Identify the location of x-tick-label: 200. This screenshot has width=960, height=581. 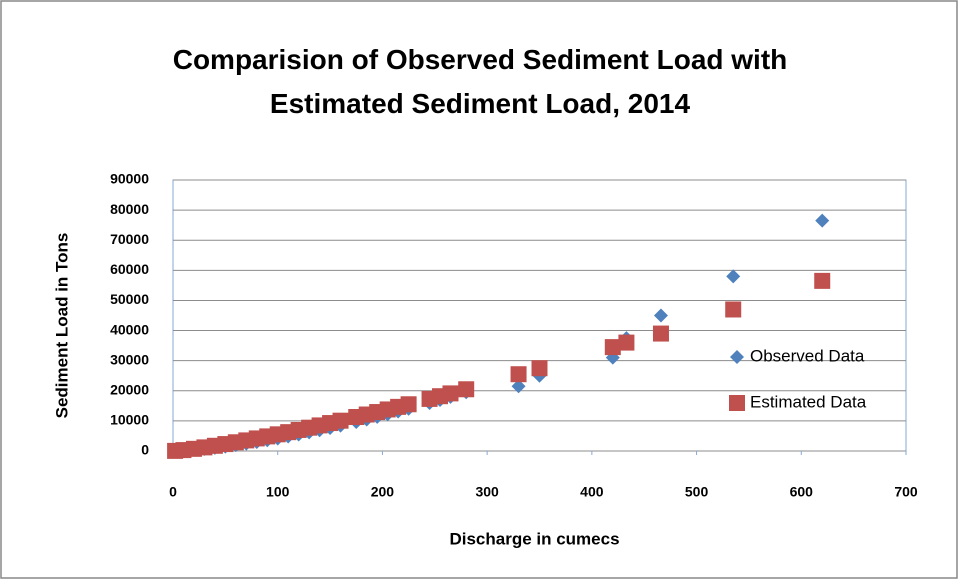
(383, 492).